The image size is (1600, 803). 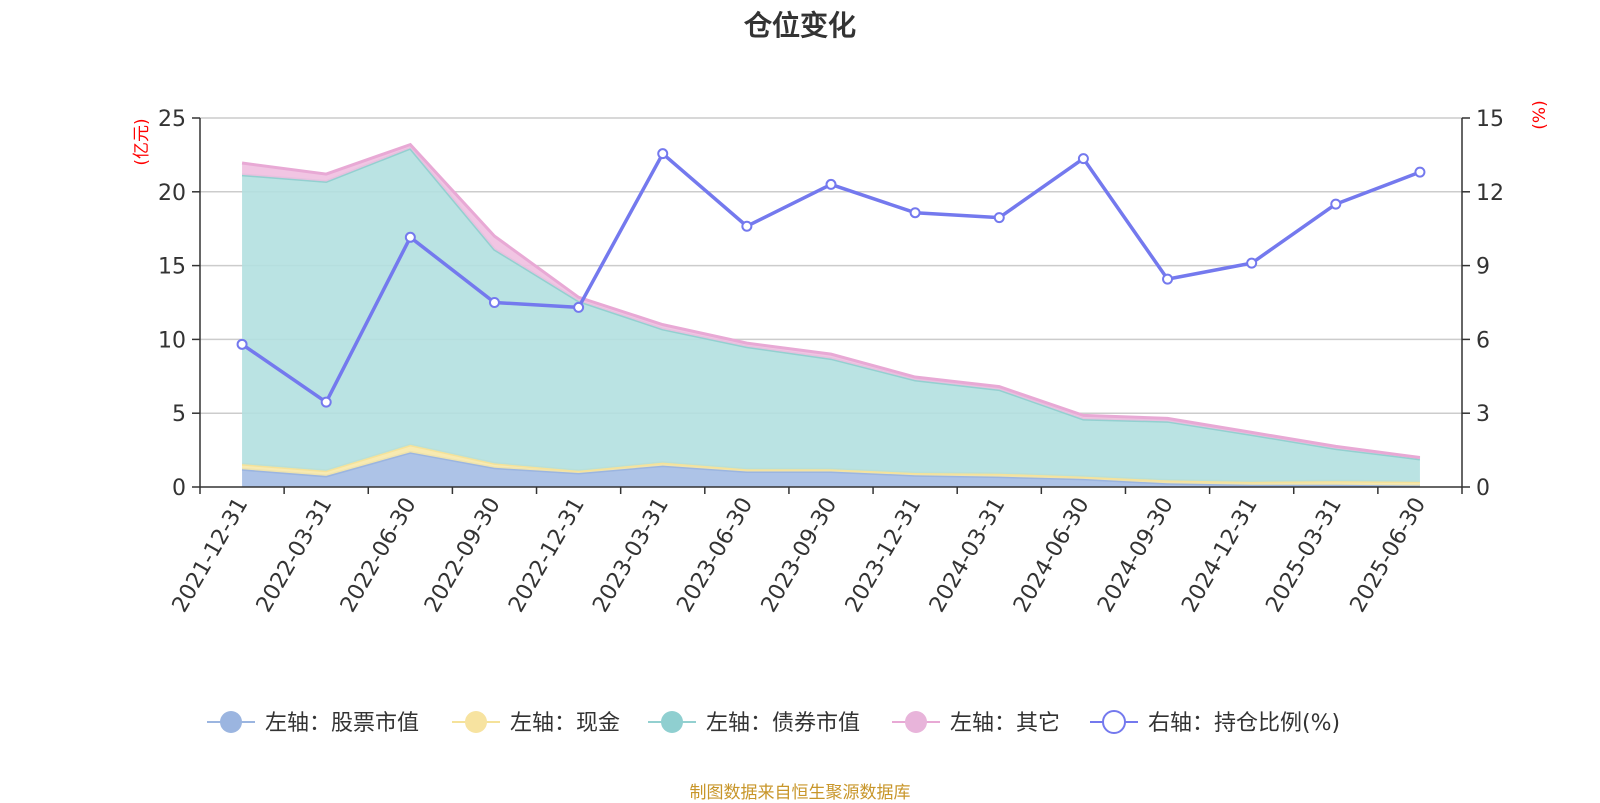 I want to click on left-axis-tick-label: 5, so click(x=179, y=414).